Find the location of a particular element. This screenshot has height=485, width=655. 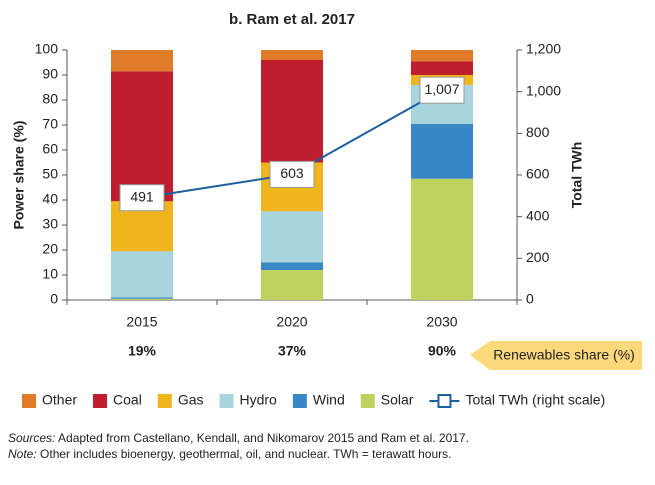

y2-tick-label: 1,200 is located at coordinates (543, 49).